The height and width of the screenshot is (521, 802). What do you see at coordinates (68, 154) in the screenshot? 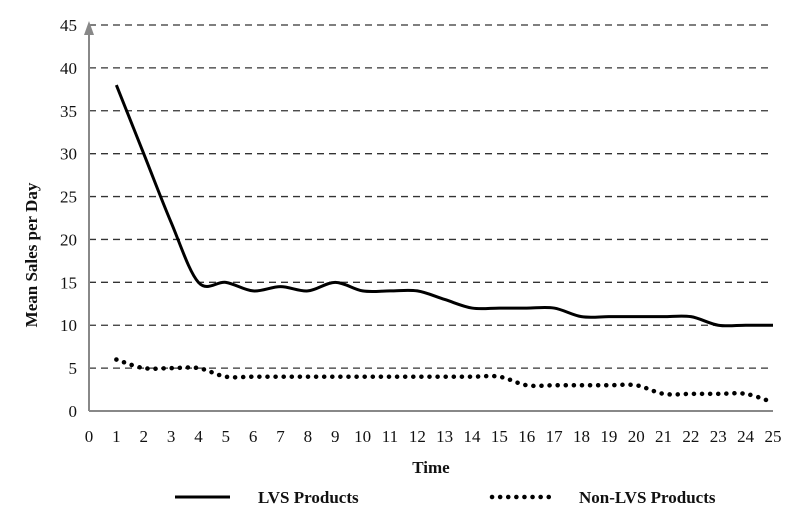
I see `y-tick-label: 30` at bounding box center [68, 154].